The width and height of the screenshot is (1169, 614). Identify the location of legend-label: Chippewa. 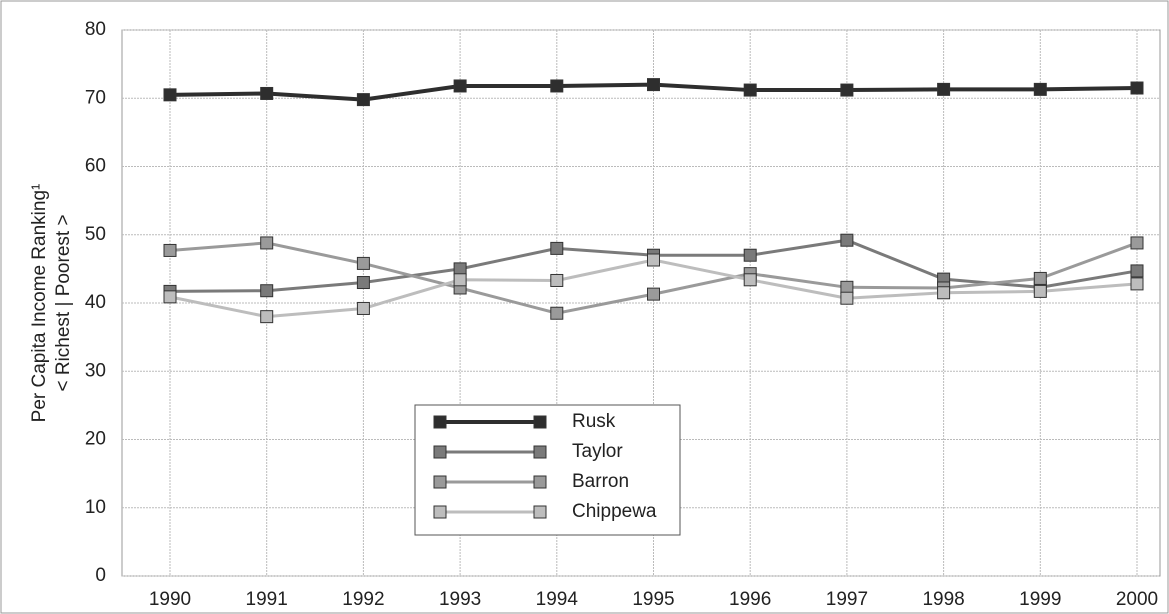
(614, 511).